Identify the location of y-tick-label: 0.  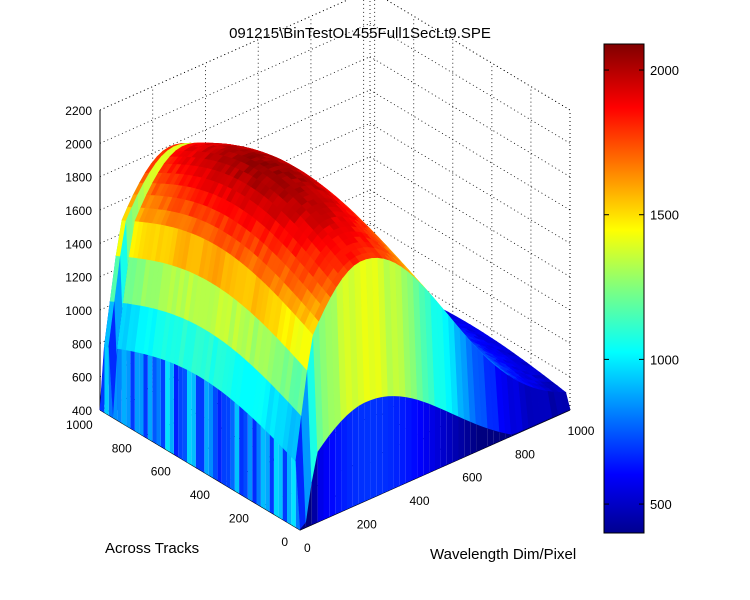
(284, 542).